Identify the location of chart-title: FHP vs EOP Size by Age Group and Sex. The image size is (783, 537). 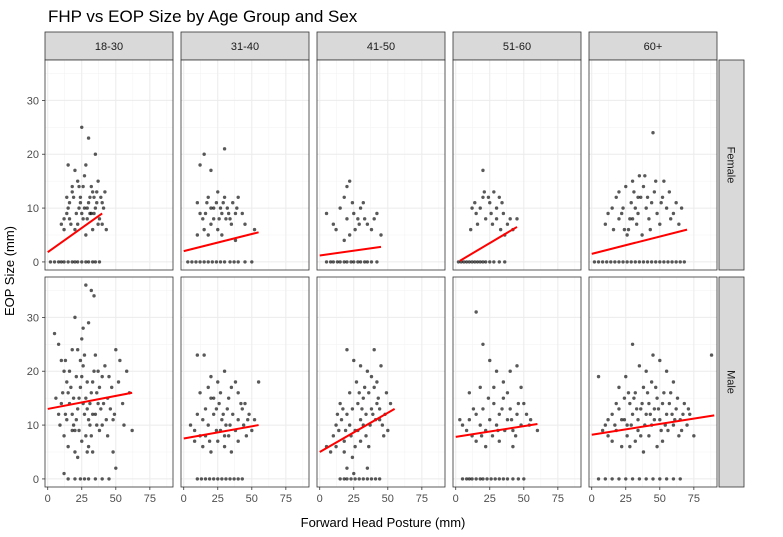
(203, 16).